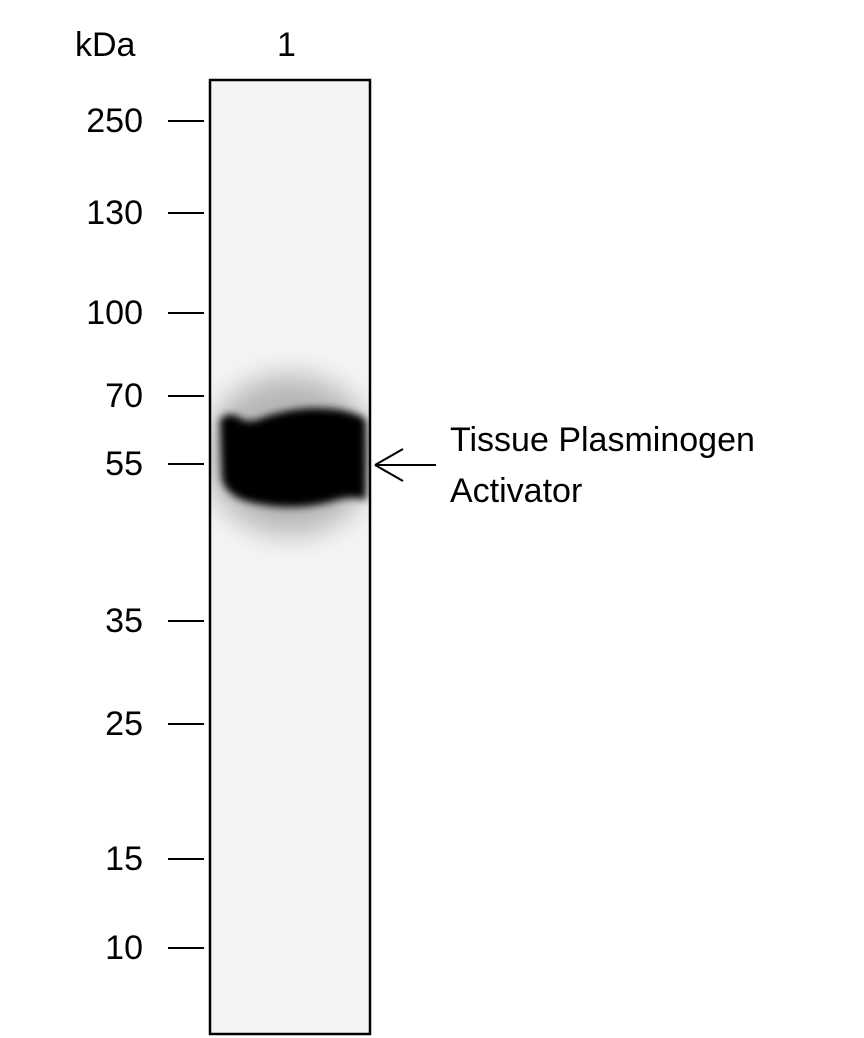 The image size is (864, 1038). Describe the element at coordinates (124, 396) in the screenshot. I see `marker-label: 70` at that location.